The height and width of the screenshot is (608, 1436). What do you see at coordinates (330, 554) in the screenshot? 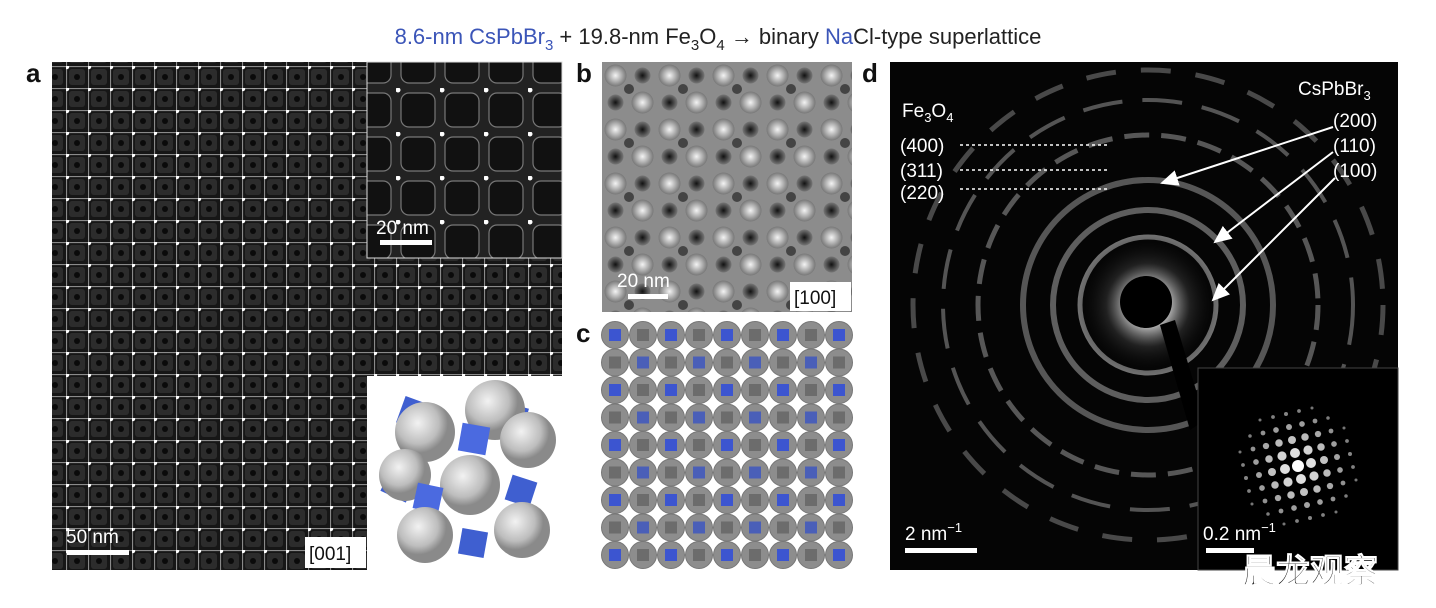
I see `zone-axis: [001]` at bounding box center [330, 554].